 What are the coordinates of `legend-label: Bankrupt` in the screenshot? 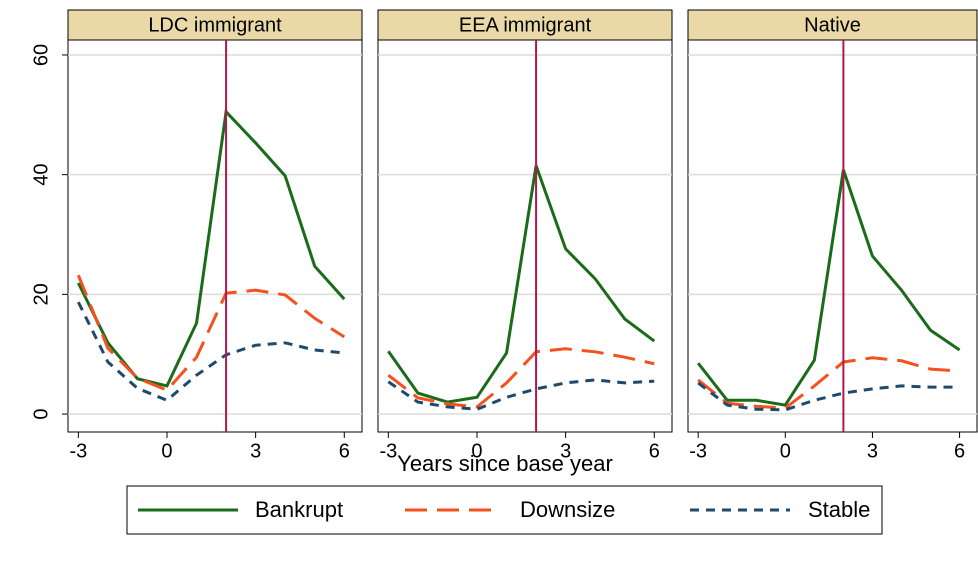 It's located at (299, 509).